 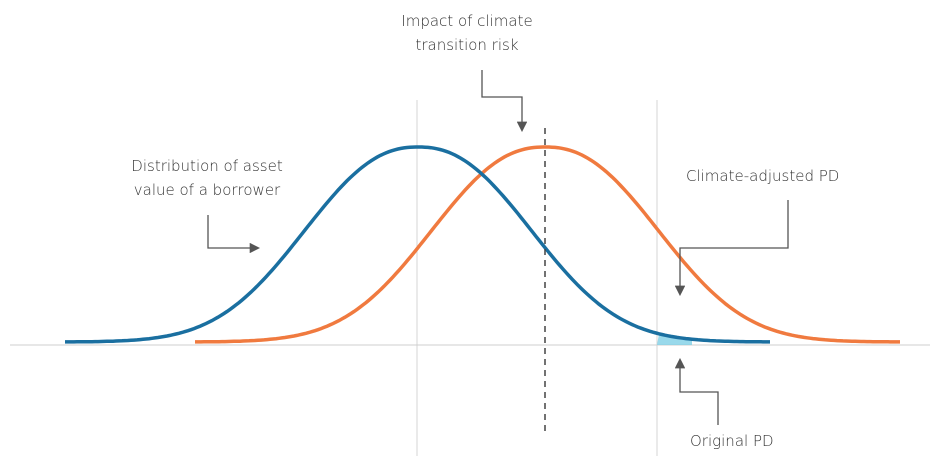 I want to click on annotation-text: transition risk, so click(x=466, y=45).